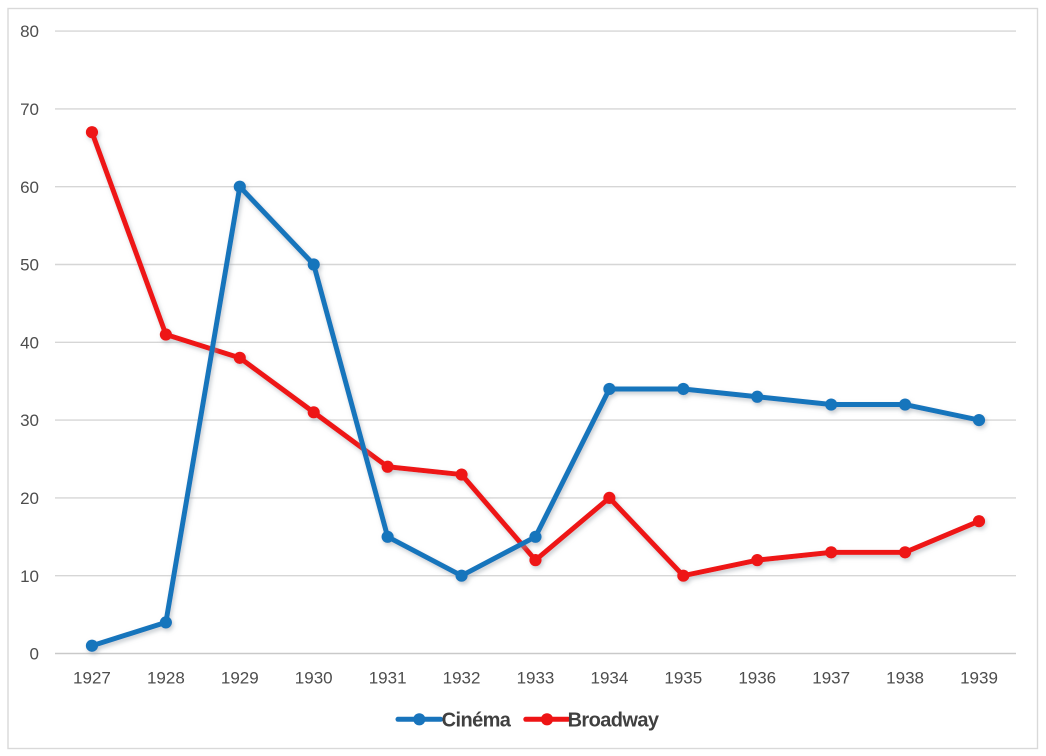  What do you see at coordinates (29, 420) in the screenshot?
I see `svg-text: 30` at bounding box center [29, 420].